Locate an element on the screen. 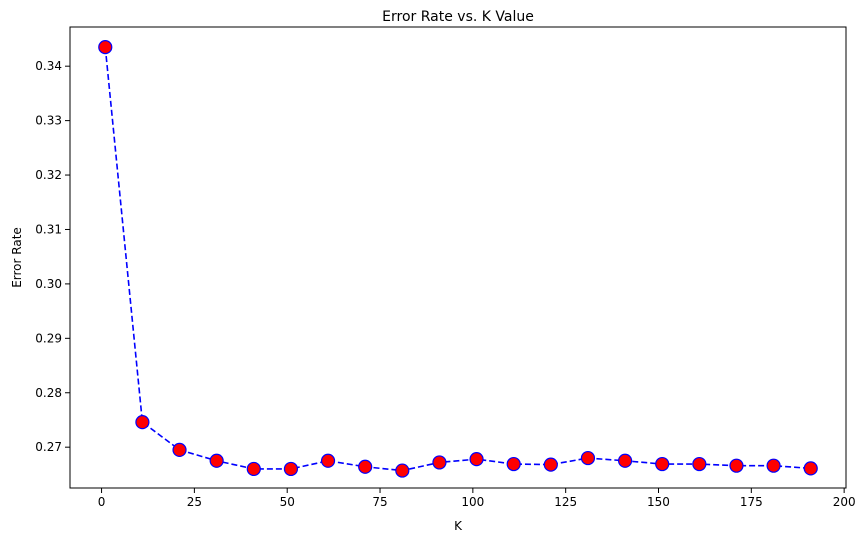  y-tick-label: 0.28 is located at coordinates (48, 393).